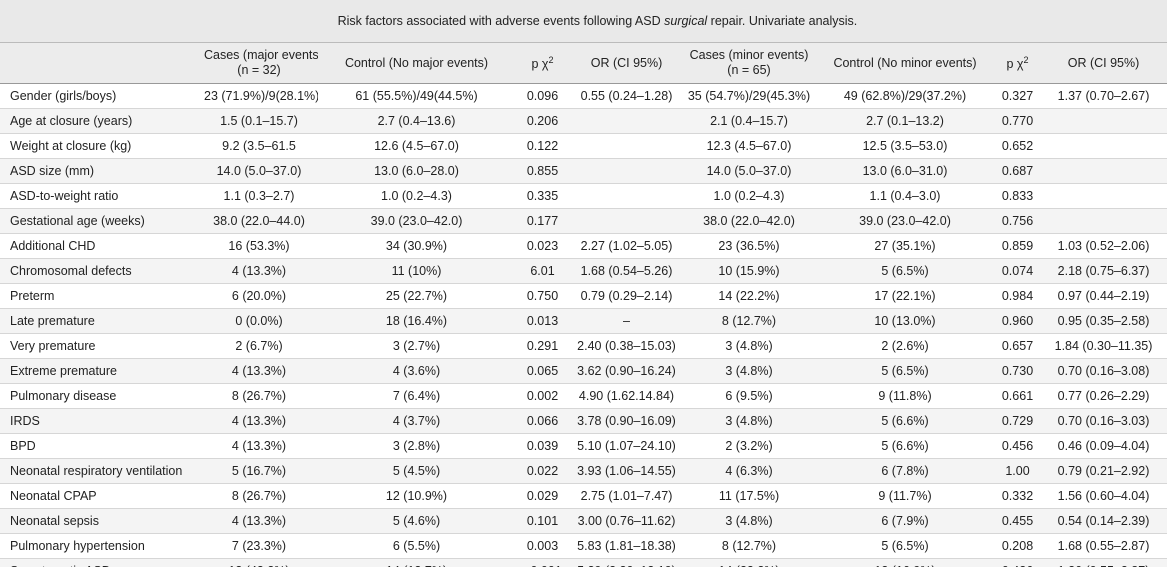 This screenshot has width=1167, height=567. I want to click on table-cell: 12.5 (3.5–53.0), so click(905, 146).